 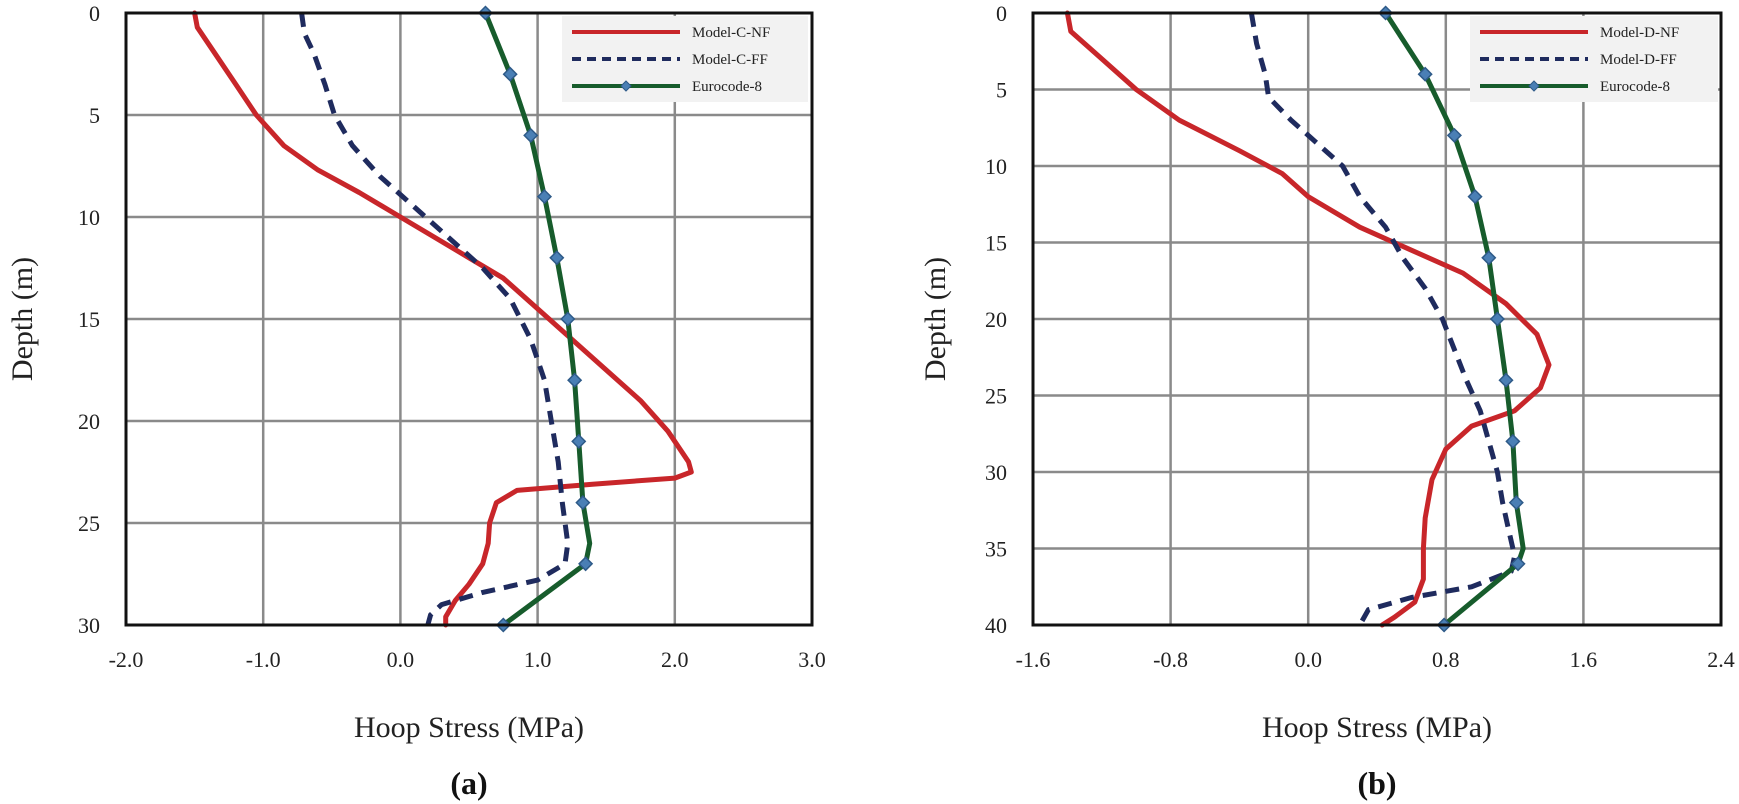 What do you see at coordinates (1376, 783) in the screenshot?
I see `panel-label-b: (b)` at bounding box center [1376, 783].